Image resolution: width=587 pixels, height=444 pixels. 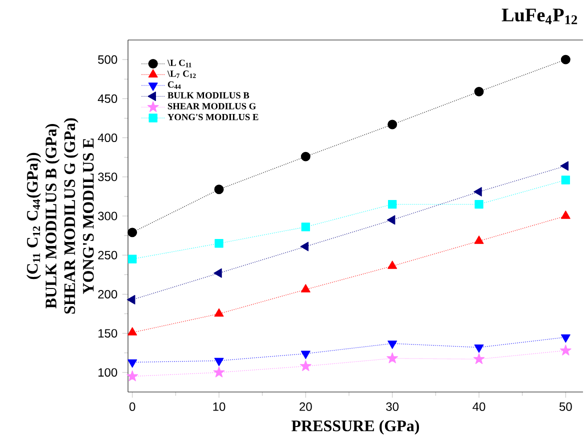 I want to click on x-tick-label: 40, so click(x=479, y=406).